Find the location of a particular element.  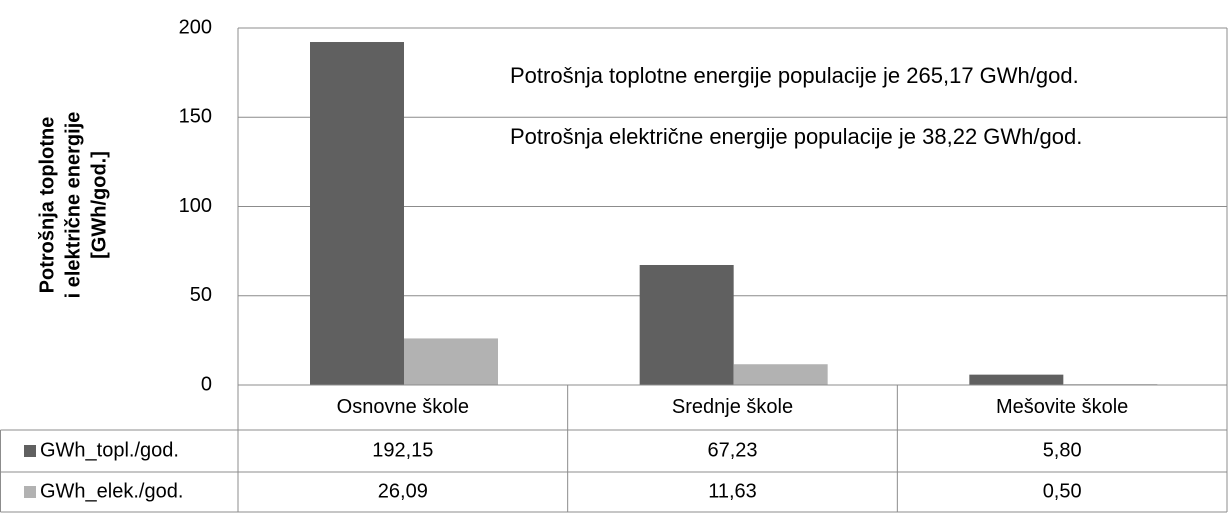

y-axis-label: [GWh/god.] is located at coordinates (99, 205).